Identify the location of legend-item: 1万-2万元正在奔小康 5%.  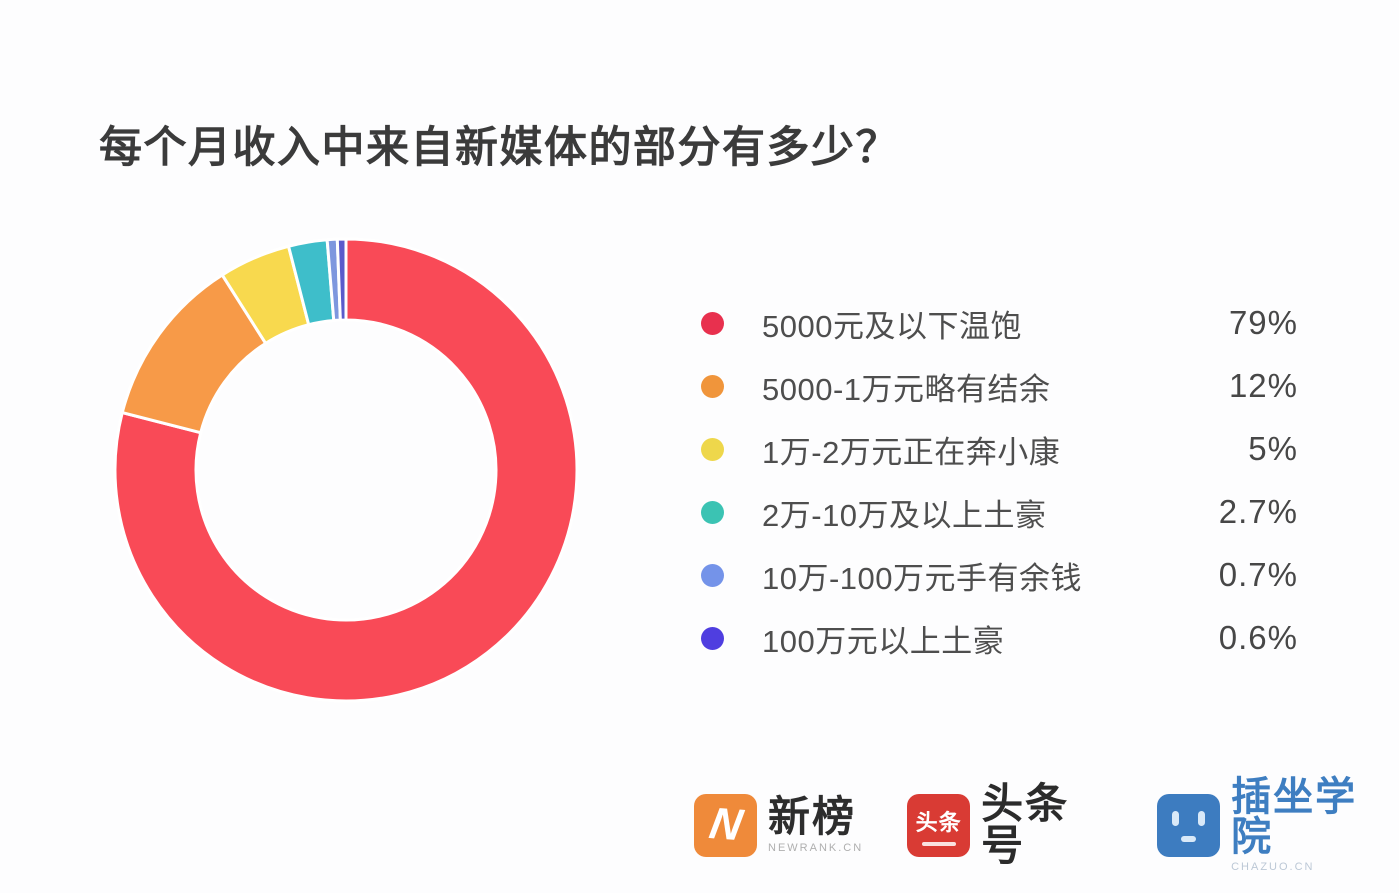
(999, 449).